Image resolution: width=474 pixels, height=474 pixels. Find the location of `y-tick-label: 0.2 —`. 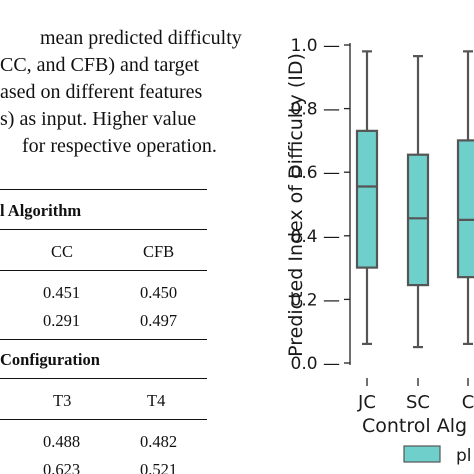

y-tick-label: 0.2 — is located at coordinates (315, 300).